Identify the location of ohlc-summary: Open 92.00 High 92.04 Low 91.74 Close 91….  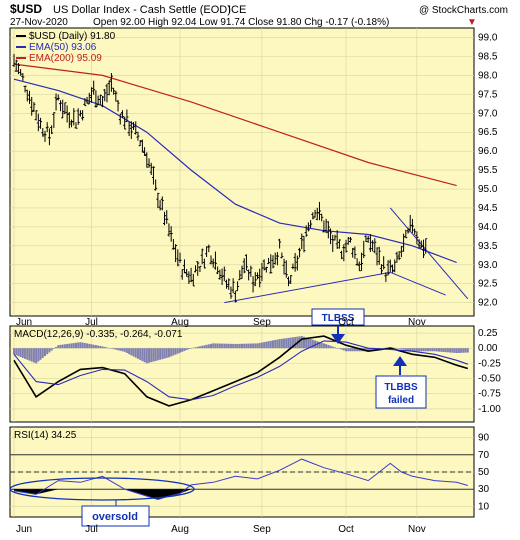
(241, 22).